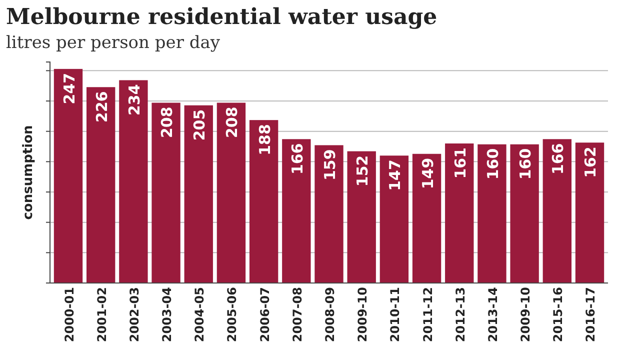  I want to click on data-label: 152, so click(363, 171).